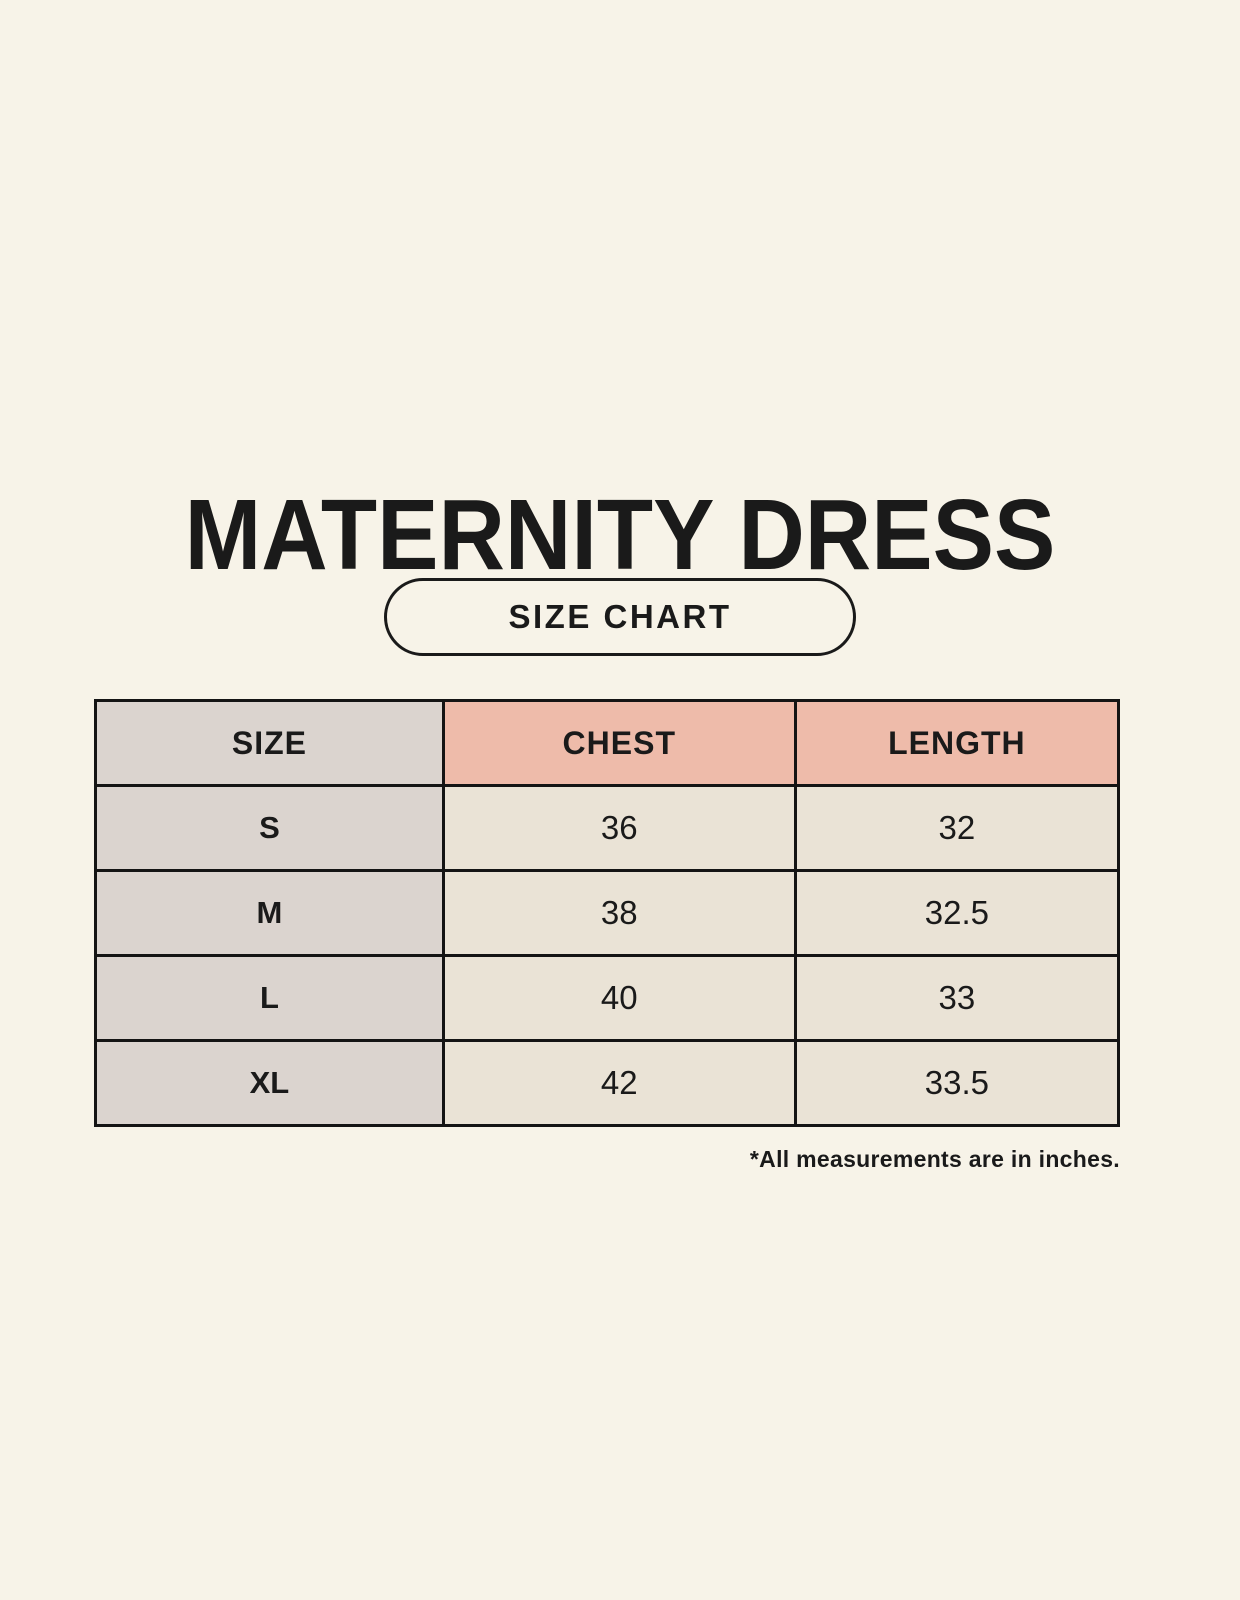 The width and height of the screenshot is (1240, 1600). Describe the element at coordinates (934, 1159) in the screenshot. I see `measurements-footnote: *All measurements are in inches.` at that location.